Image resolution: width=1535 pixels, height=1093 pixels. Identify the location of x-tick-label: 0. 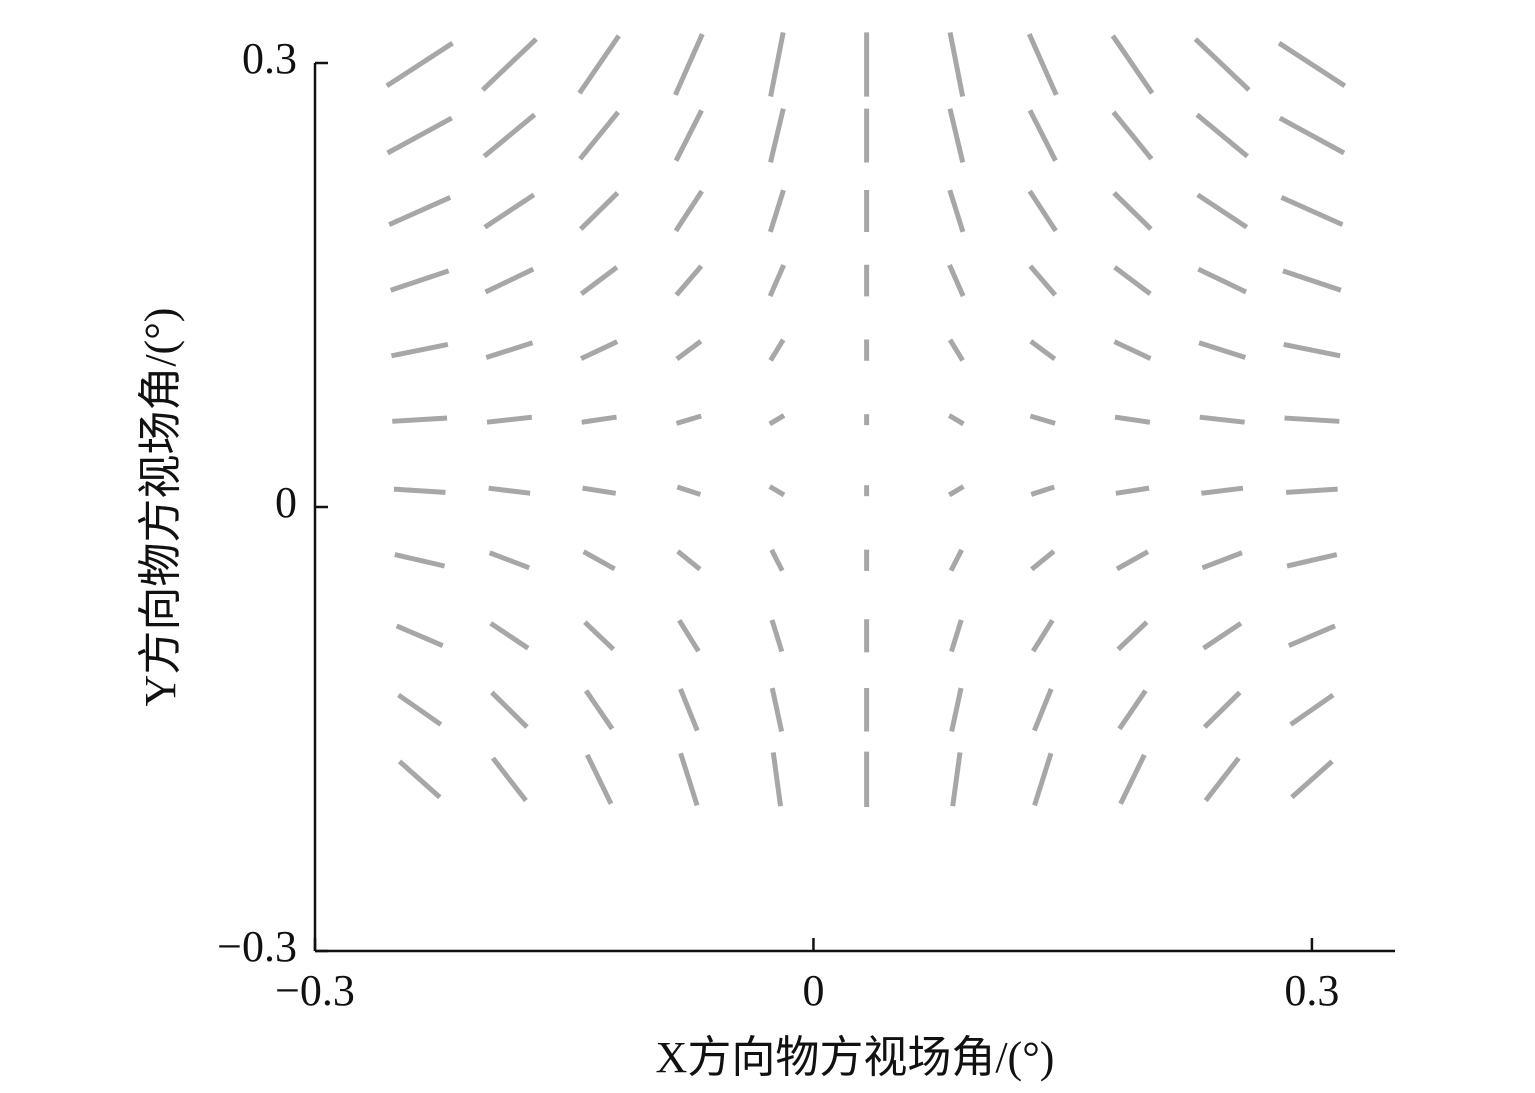
(813, 990).